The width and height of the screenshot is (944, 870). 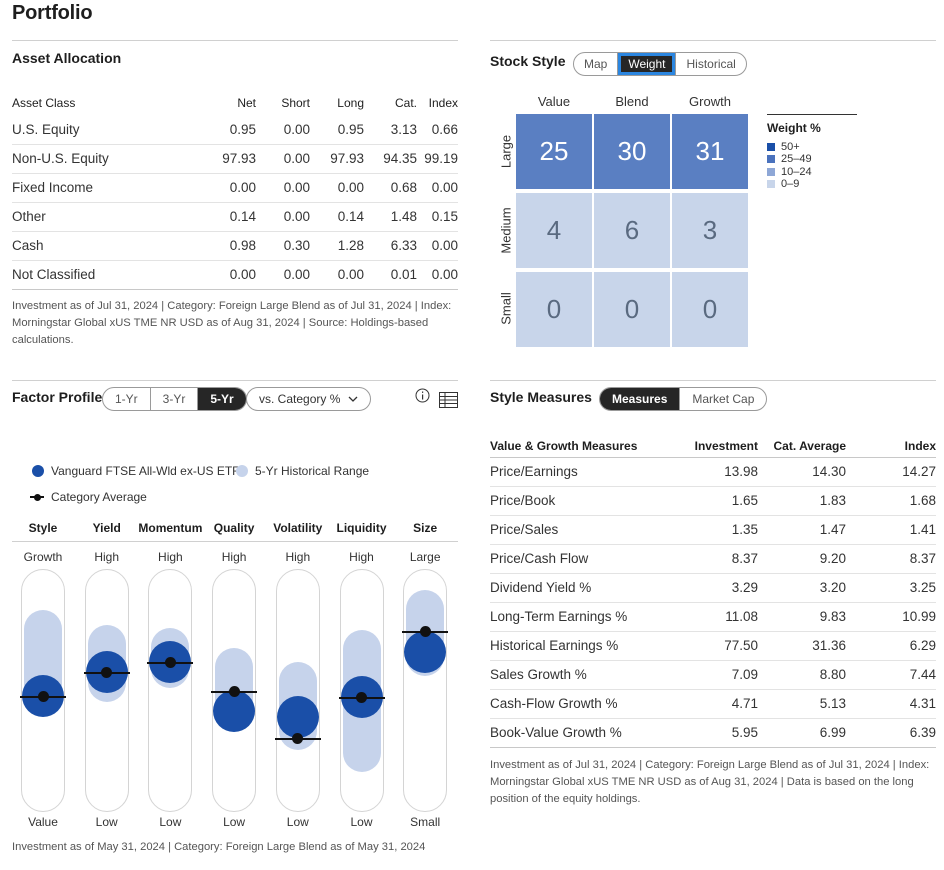 I want to click on dropdown-value: vs. Category %, so click(x=300, y=399).